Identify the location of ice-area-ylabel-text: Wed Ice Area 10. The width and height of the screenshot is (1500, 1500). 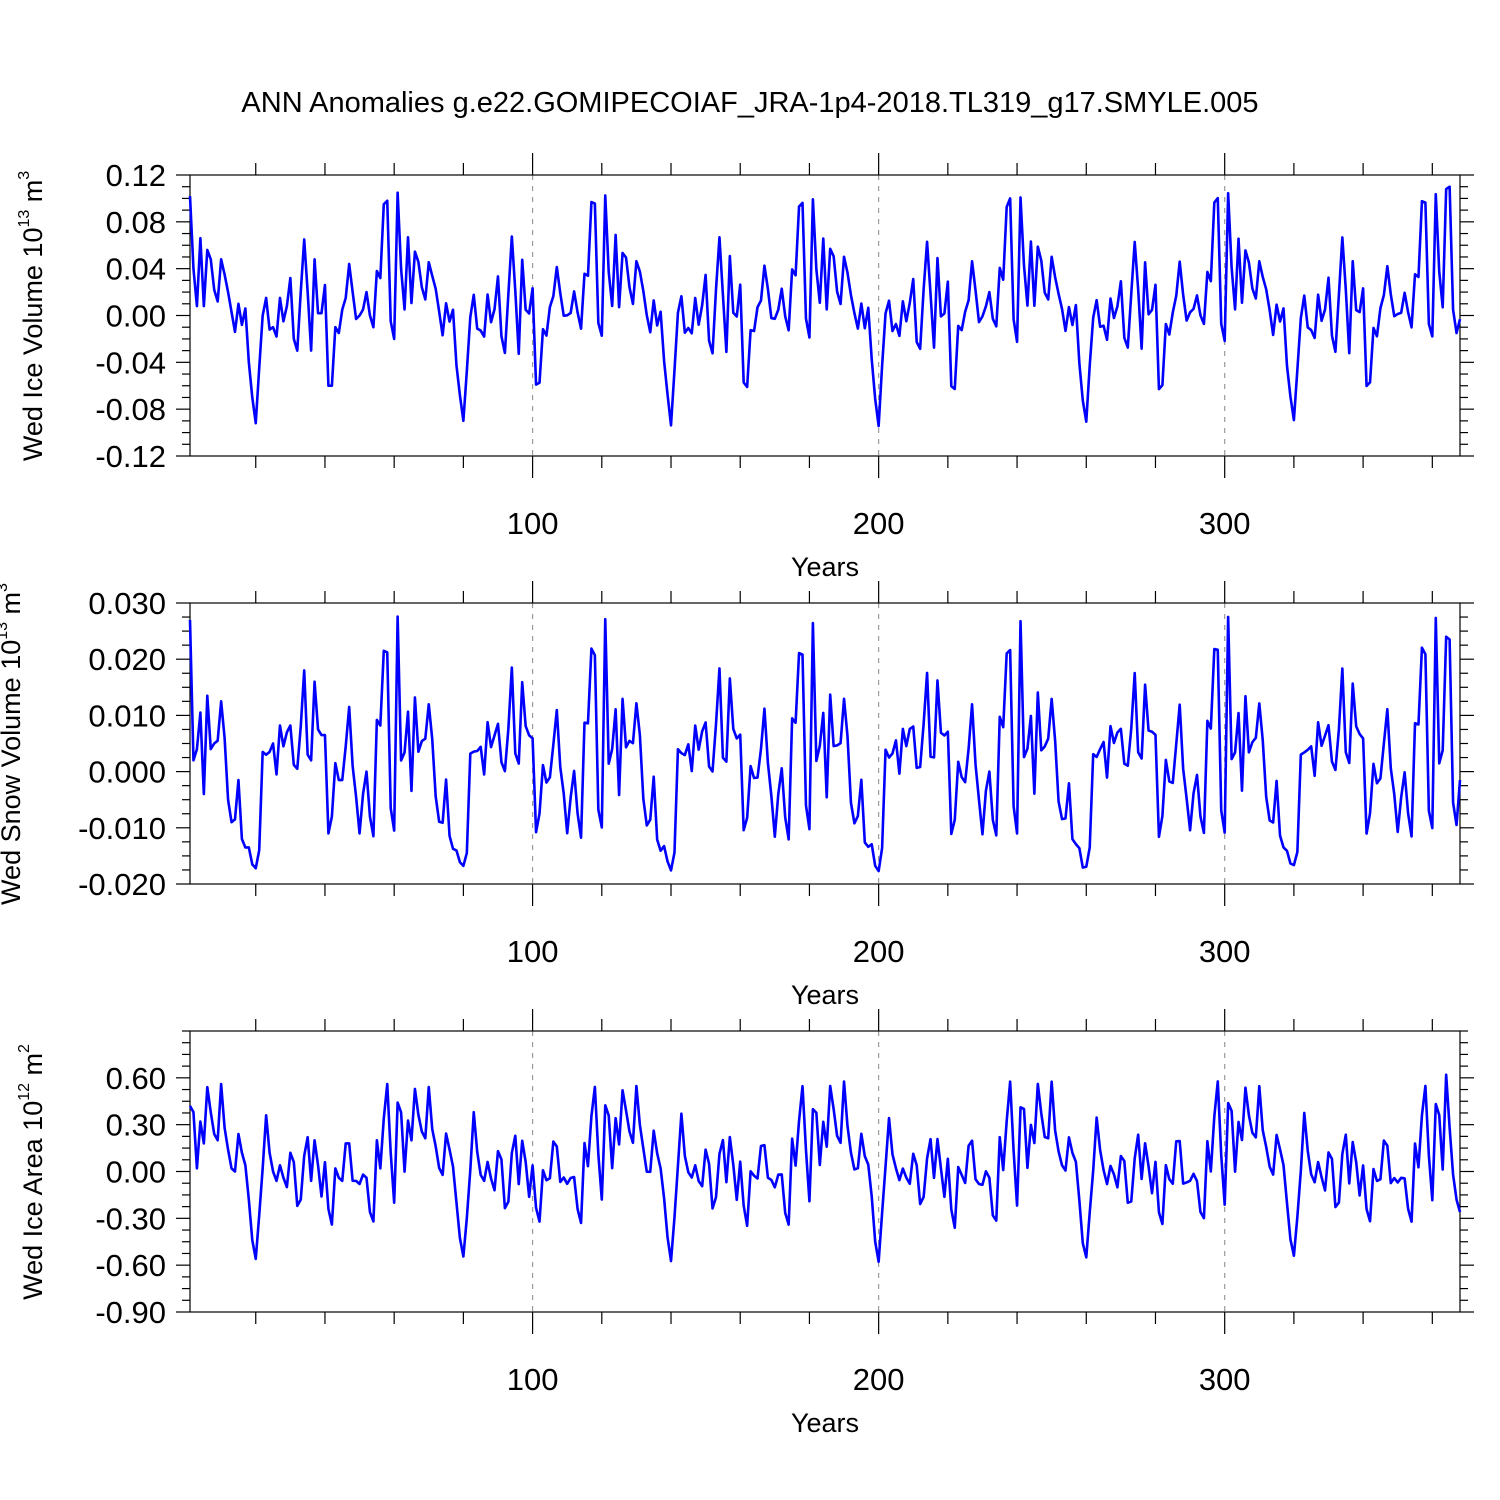
(33, 1200).